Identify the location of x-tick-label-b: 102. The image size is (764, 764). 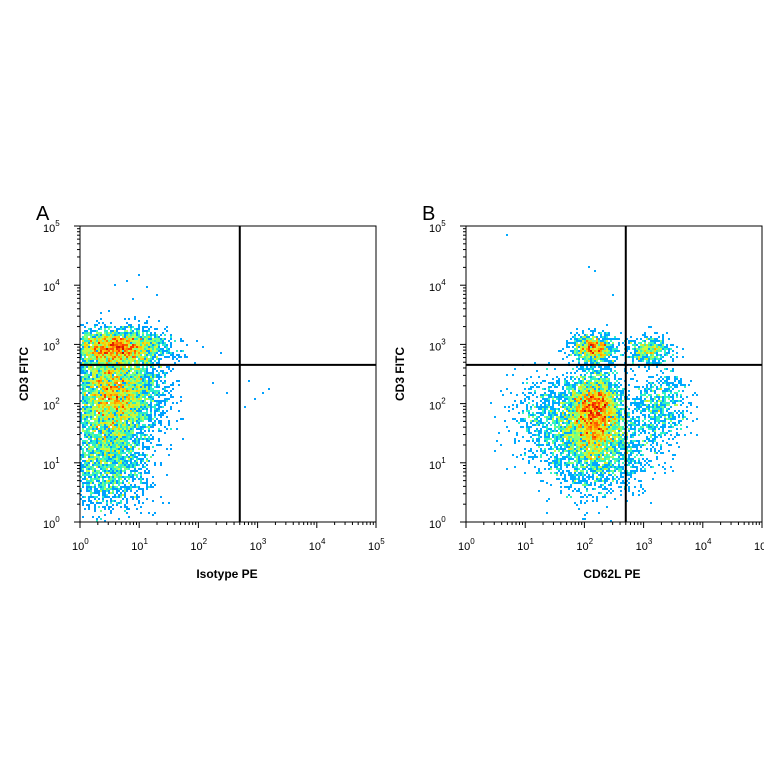
(584, 545).